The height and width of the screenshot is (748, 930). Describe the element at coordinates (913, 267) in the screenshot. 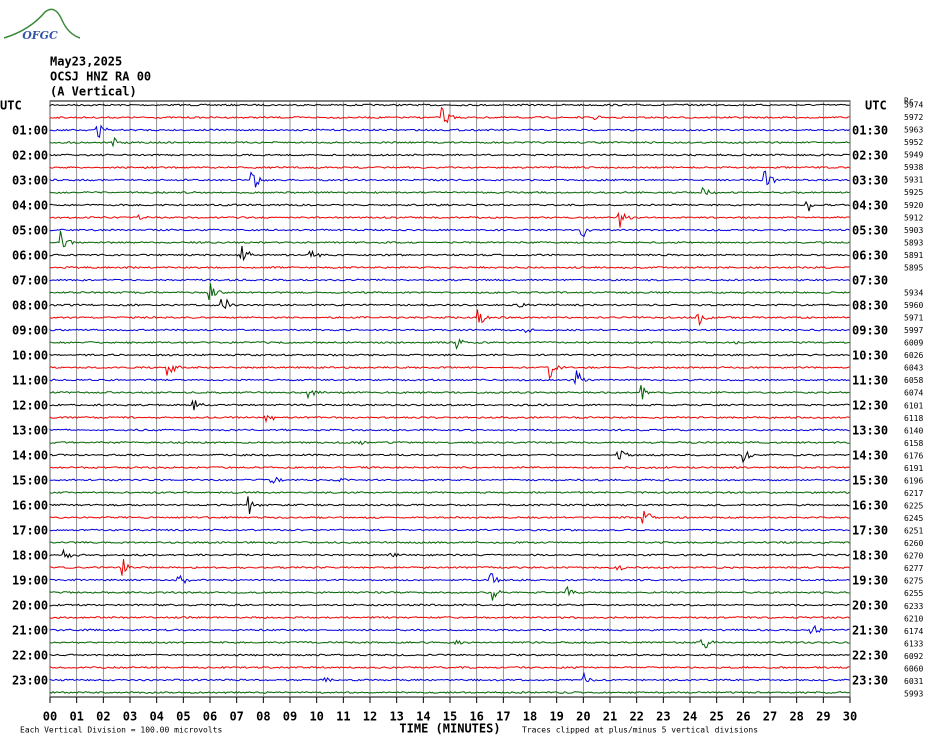

I see `count-label: 5895` at that location.